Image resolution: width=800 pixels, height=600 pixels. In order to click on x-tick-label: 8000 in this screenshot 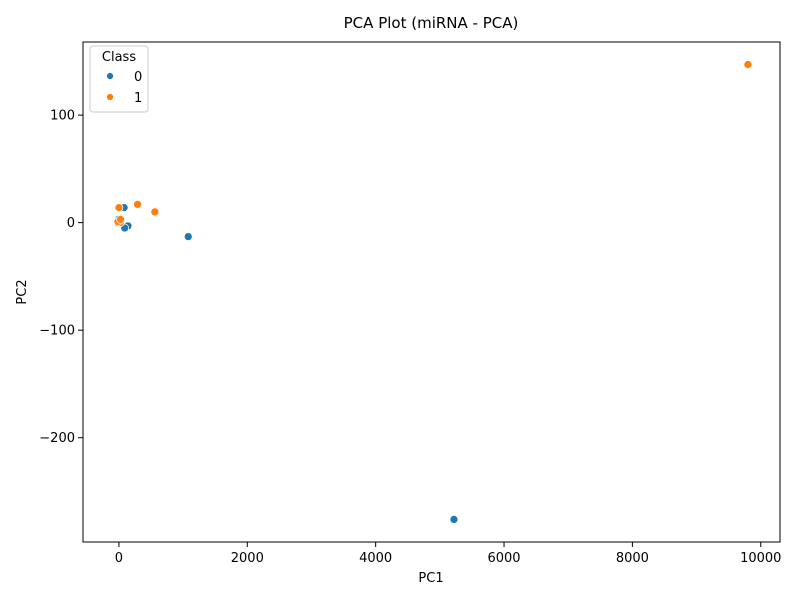, I will do `click(632, 558)`.